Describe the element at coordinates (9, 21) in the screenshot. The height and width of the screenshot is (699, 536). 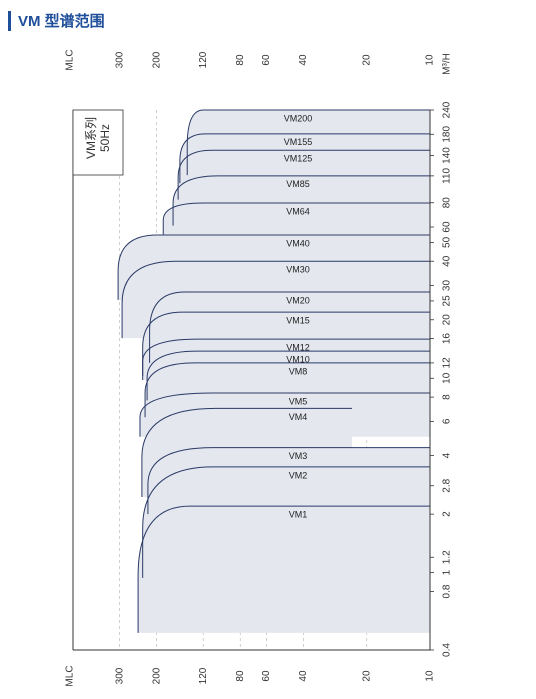
I see `title-bar` at that location.